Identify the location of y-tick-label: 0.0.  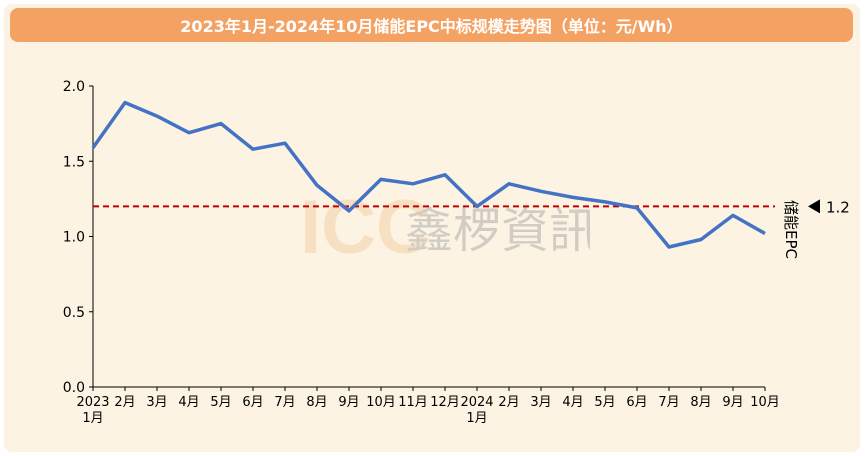
(74, 388).